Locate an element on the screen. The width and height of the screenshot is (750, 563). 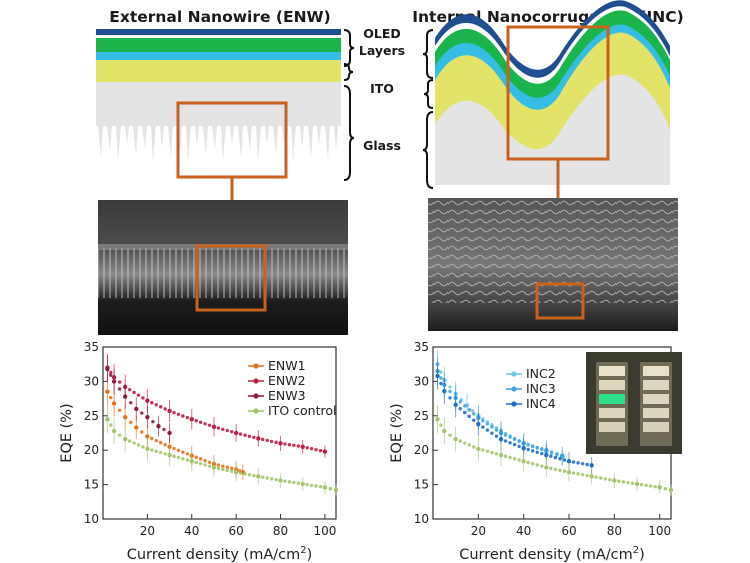
x-axis-label-superscript: 2 is located at coordinates (636, 550).